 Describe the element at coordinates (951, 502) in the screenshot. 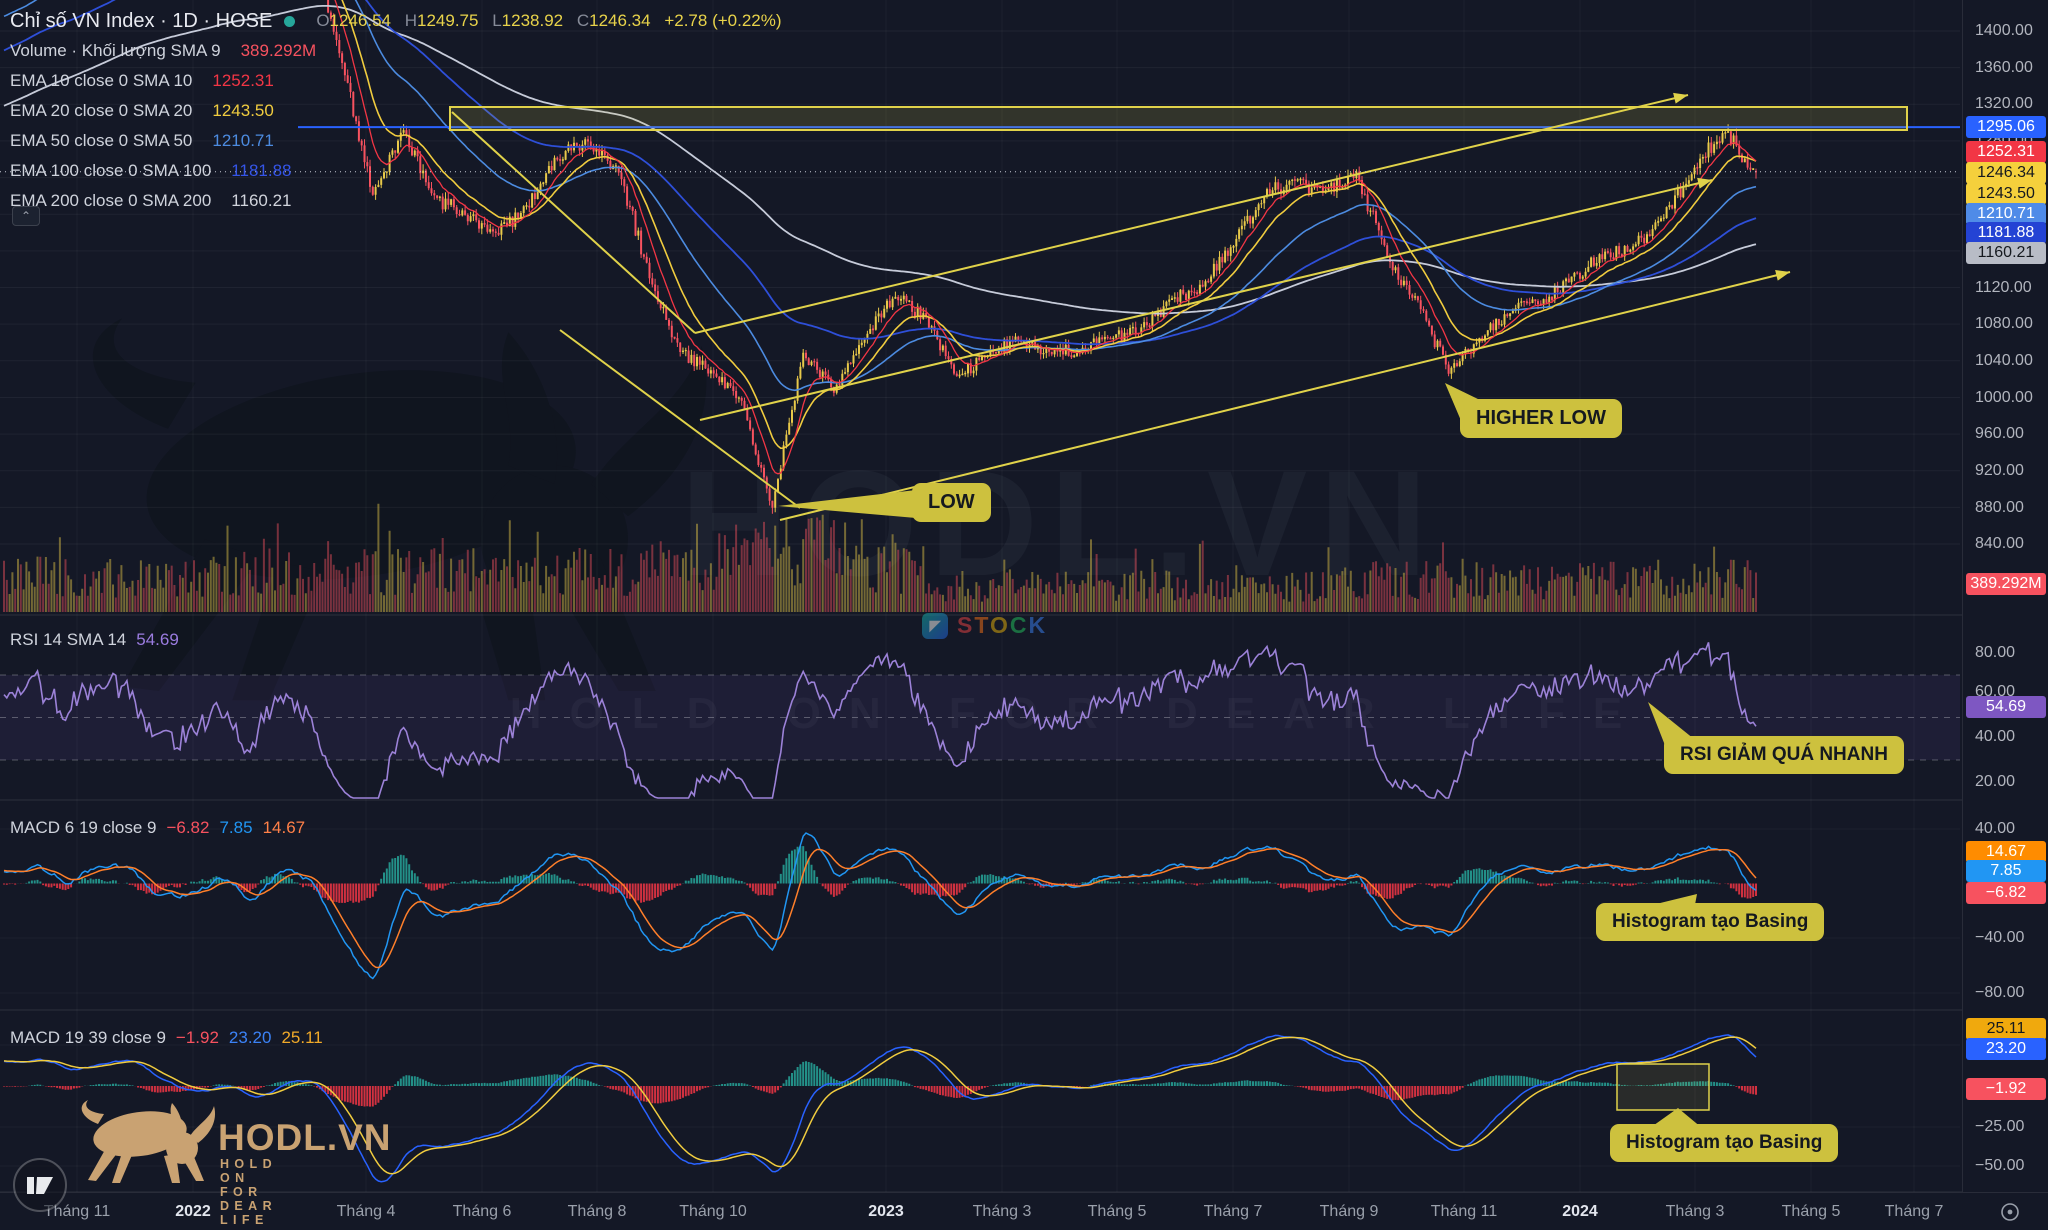

I see `callout-low: LOW` at that location.